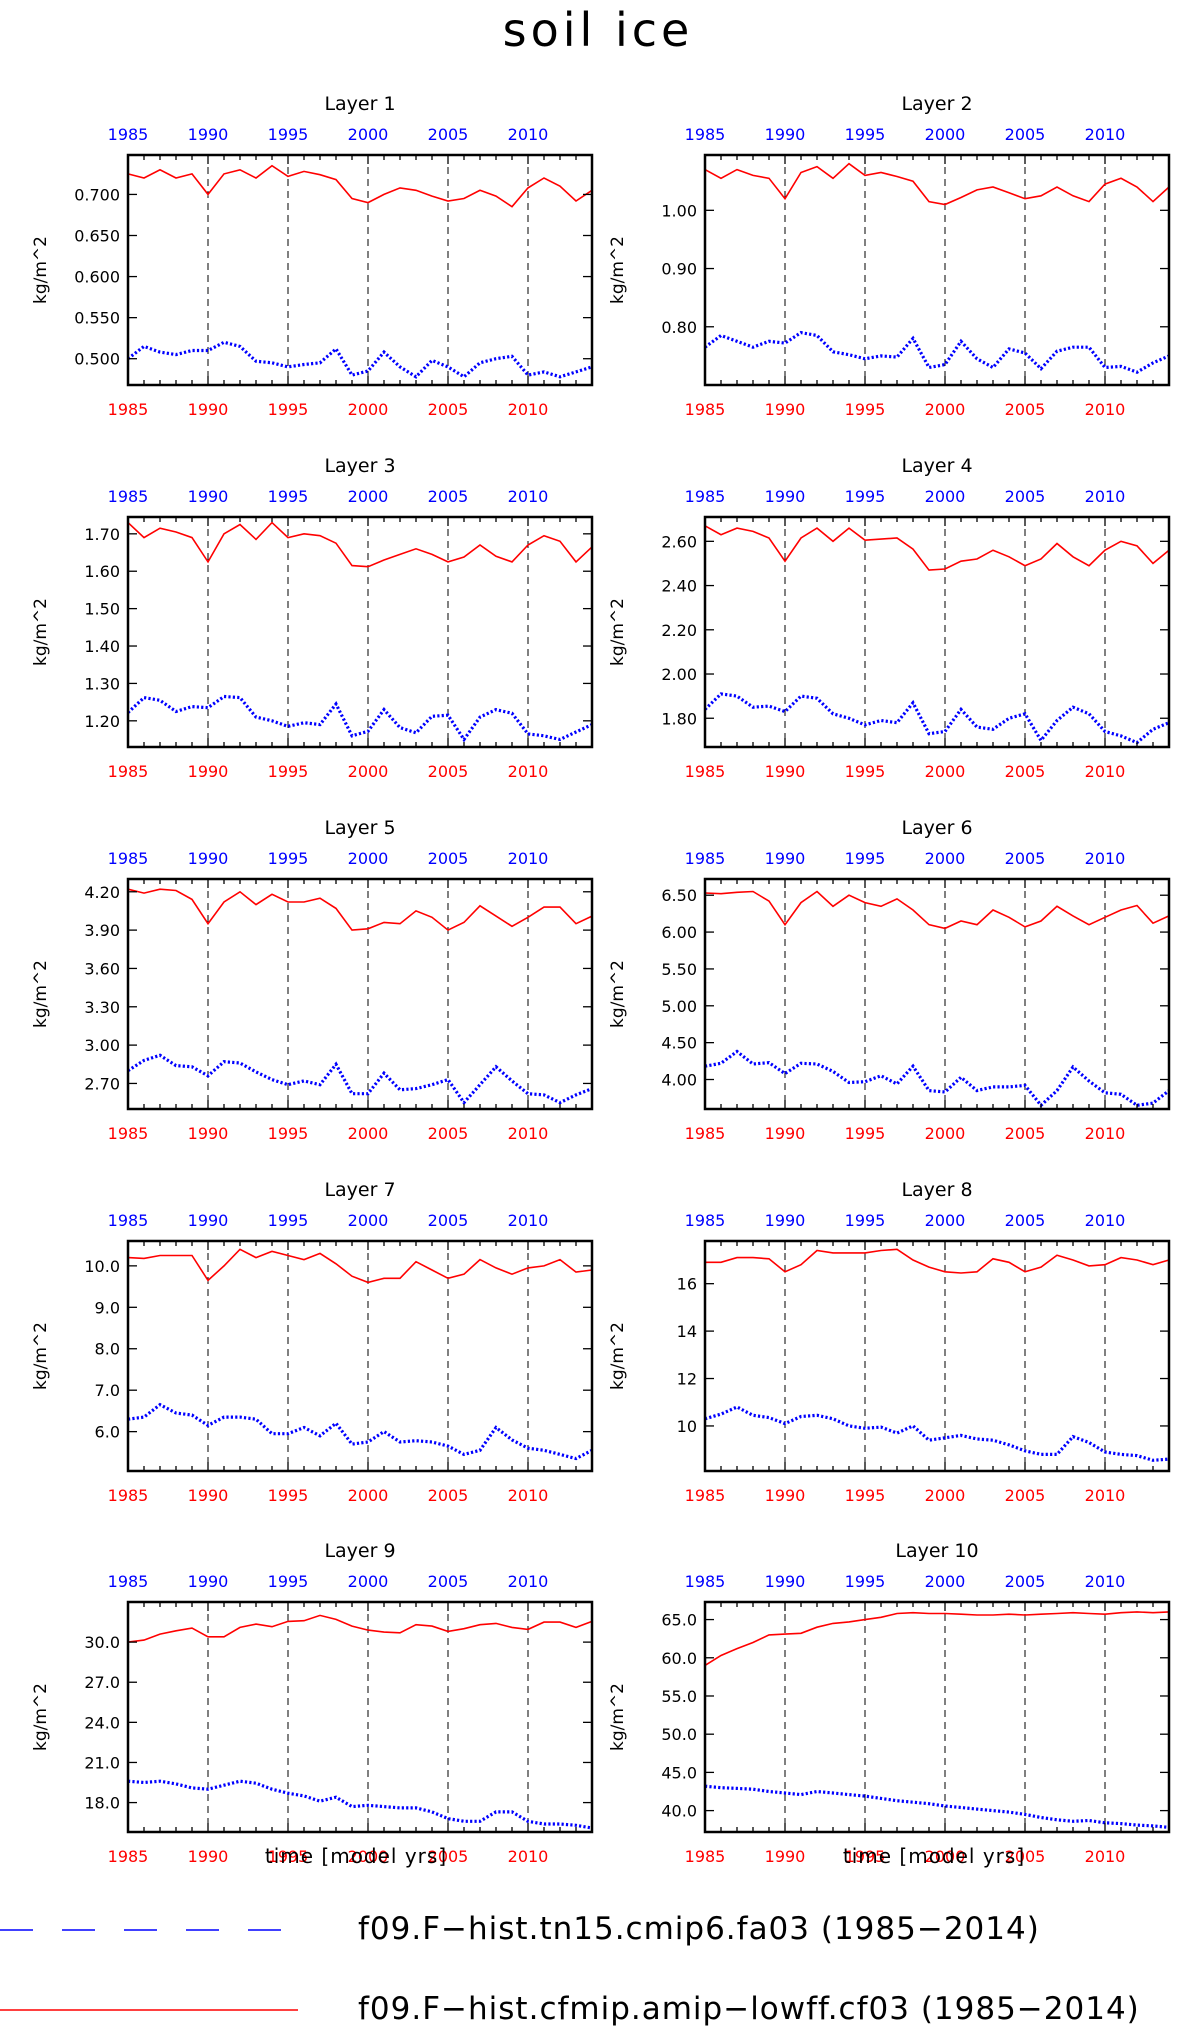  I want to click on y-tick-label: 4.00, so click(679, 1080).